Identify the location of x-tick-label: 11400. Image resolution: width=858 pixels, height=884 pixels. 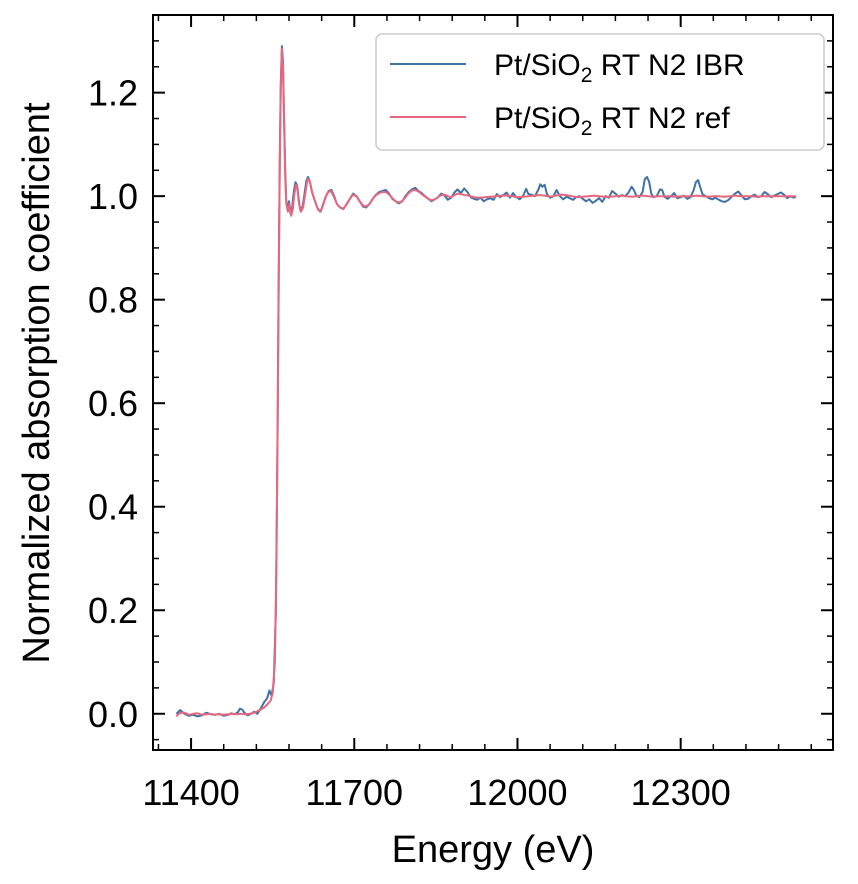
(190, 792).